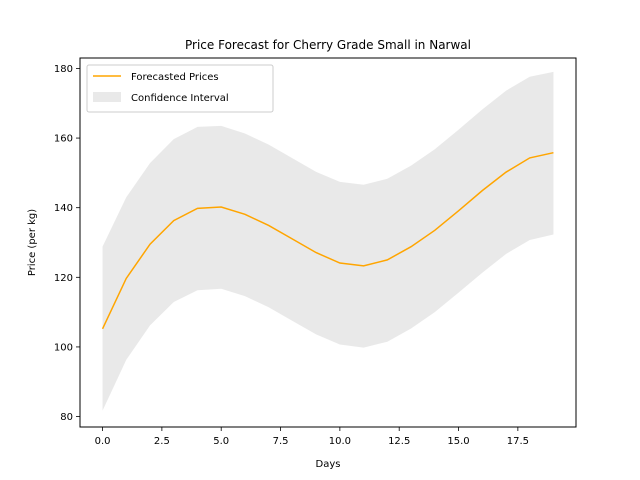 The height and width of the screenshot is (480, 640). I want to click on y-tick-label: 180, so click(63, 69).